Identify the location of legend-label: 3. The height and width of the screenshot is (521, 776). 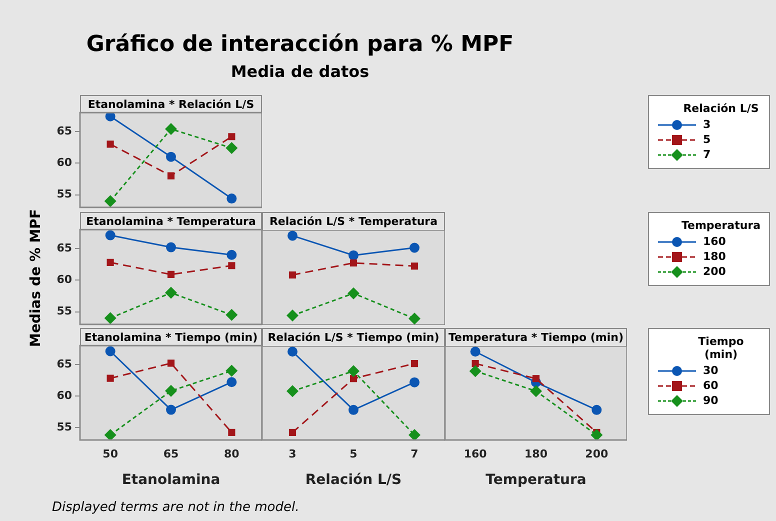
(707, 124).